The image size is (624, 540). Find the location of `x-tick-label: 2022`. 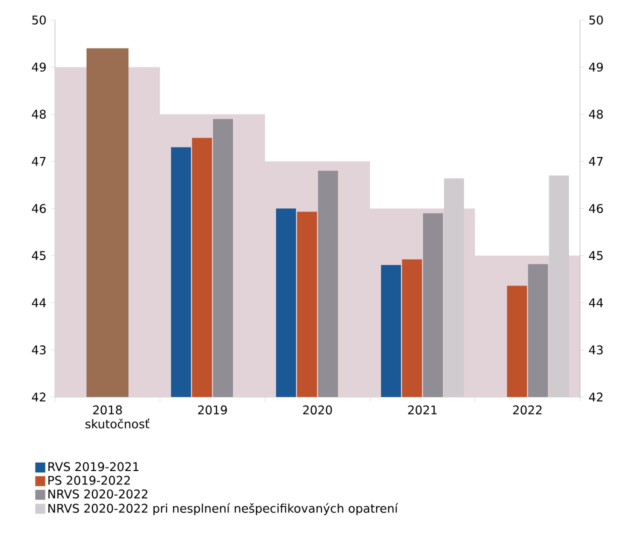

x-tick-label: 2022 is located at coordinates (527, 409).